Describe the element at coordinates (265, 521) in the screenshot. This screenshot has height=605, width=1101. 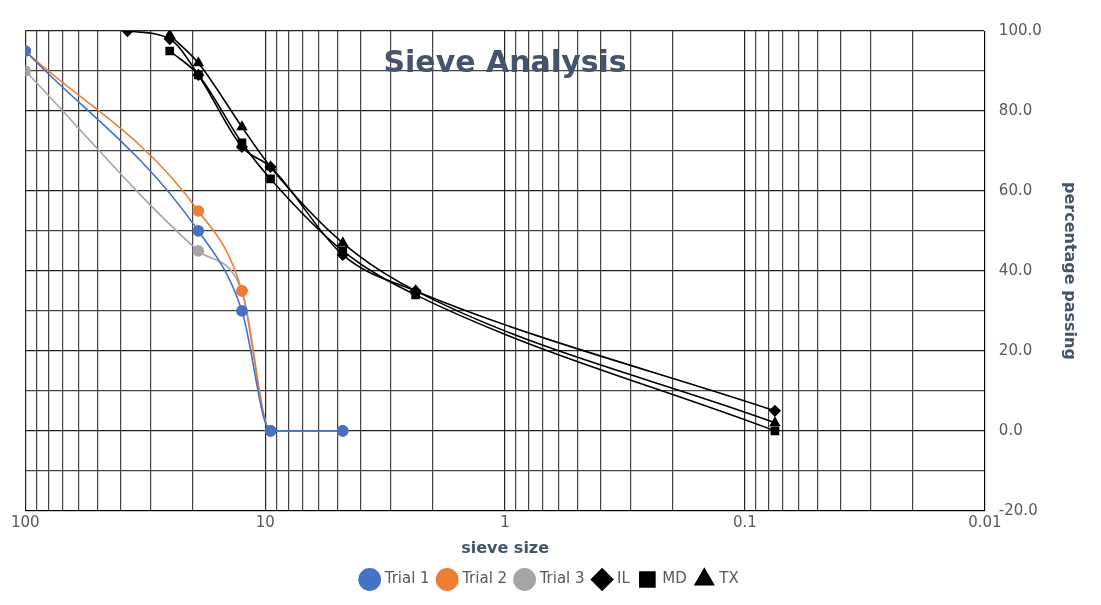
I see `x-tick-label: 10` at that location.